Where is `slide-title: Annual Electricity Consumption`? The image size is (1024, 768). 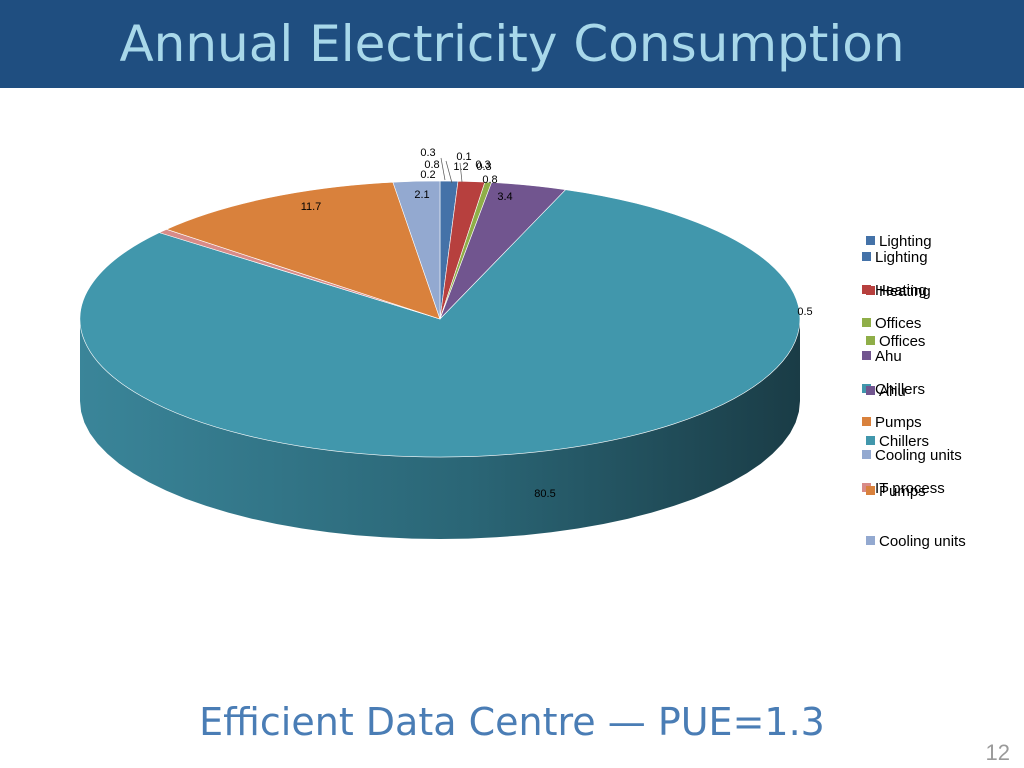
slide-title: Annual Electricity Consumption is located at coordinates (512, 44).